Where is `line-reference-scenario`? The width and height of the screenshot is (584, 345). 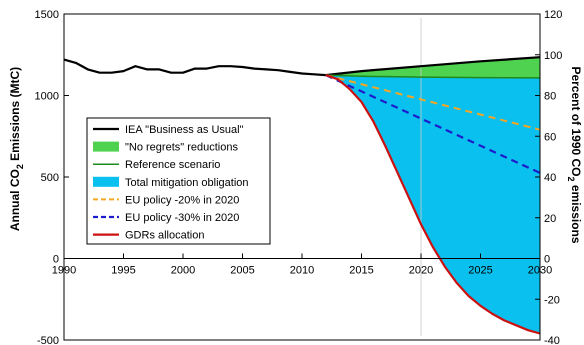 line-reference-scenario is located at coordinates (433, 76).